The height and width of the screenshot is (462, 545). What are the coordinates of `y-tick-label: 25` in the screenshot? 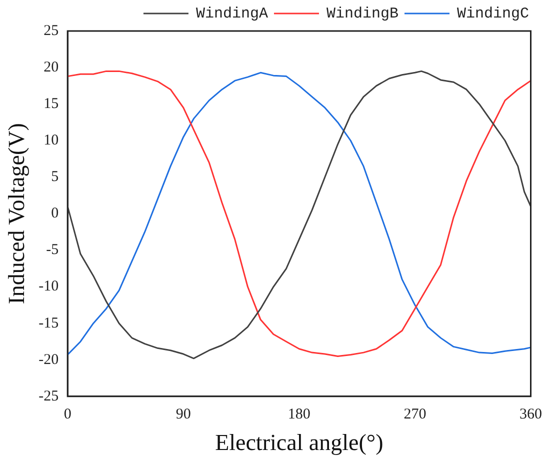 It's located at (51, 30).